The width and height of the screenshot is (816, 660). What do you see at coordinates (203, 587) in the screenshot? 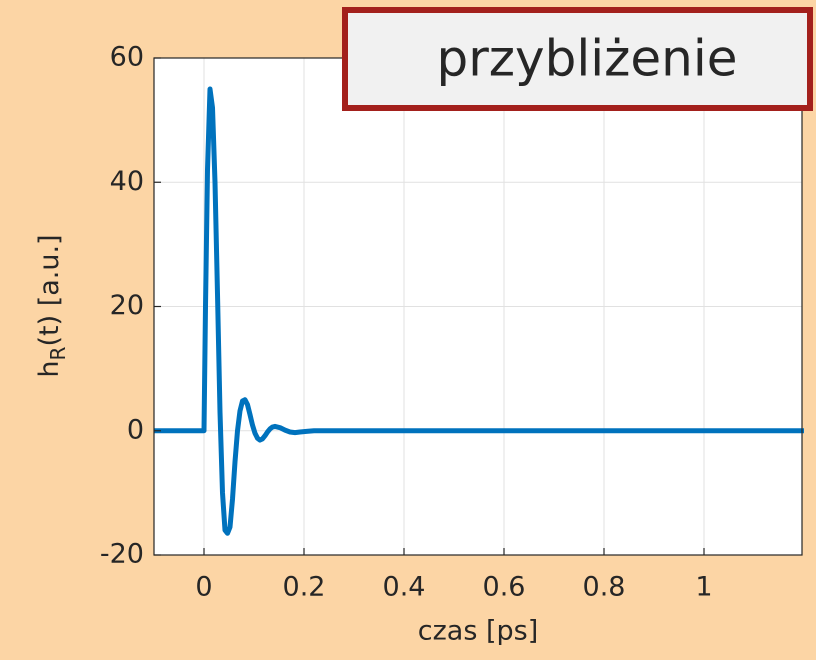
I see `x-tick-label: 0` at bounding box center [203, 587].